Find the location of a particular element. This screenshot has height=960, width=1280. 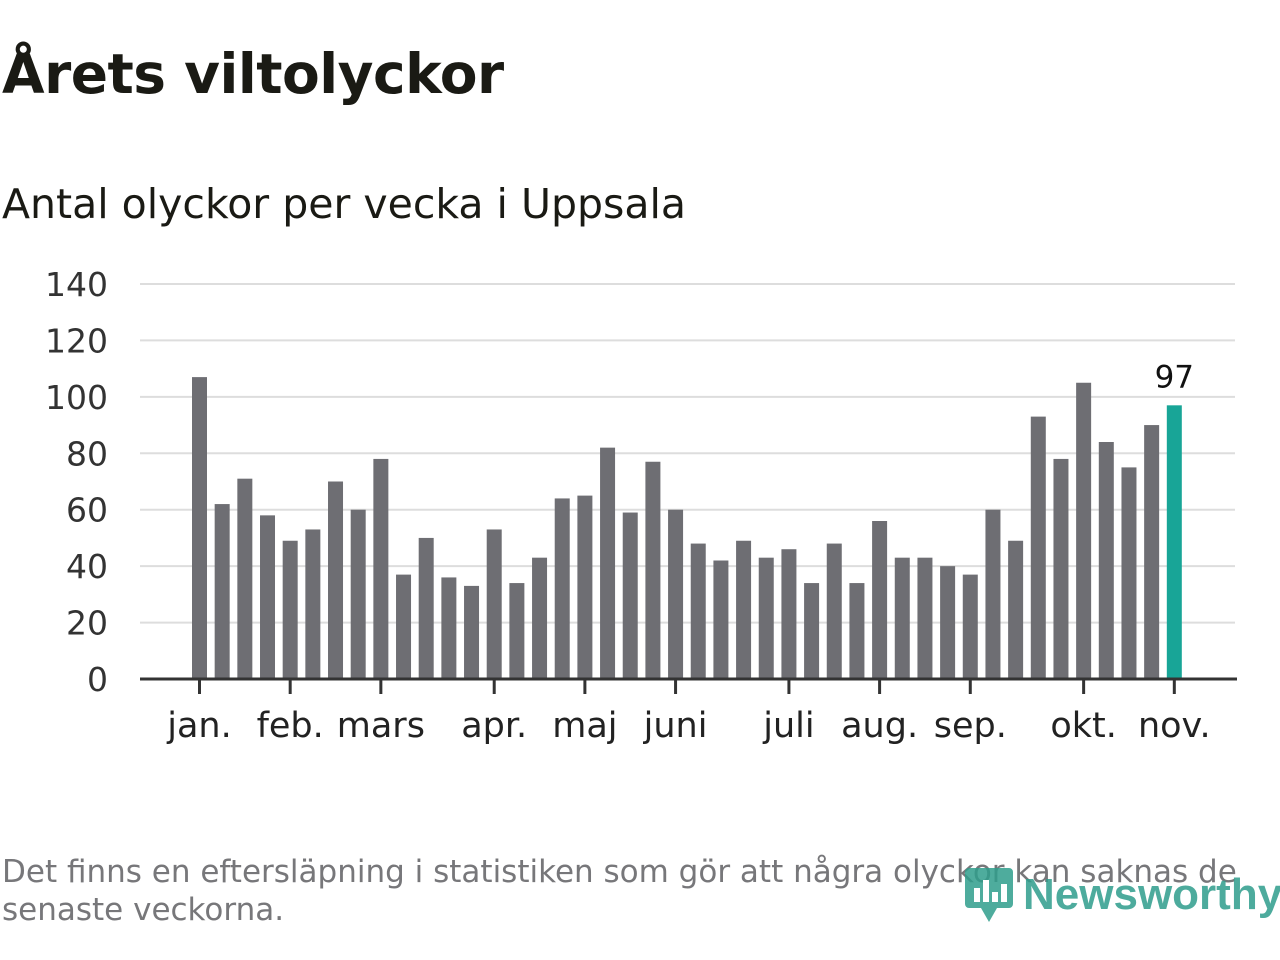

data-label-week-44: 97 is located at coordinates (1174, 377).